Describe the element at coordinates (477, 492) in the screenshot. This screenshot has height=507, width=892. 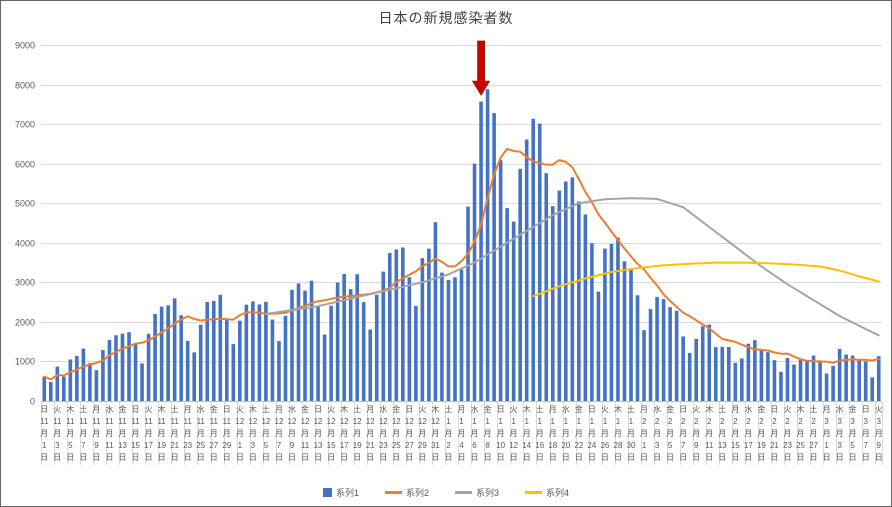
I see `legend-item-series3: 系列3` at that location.